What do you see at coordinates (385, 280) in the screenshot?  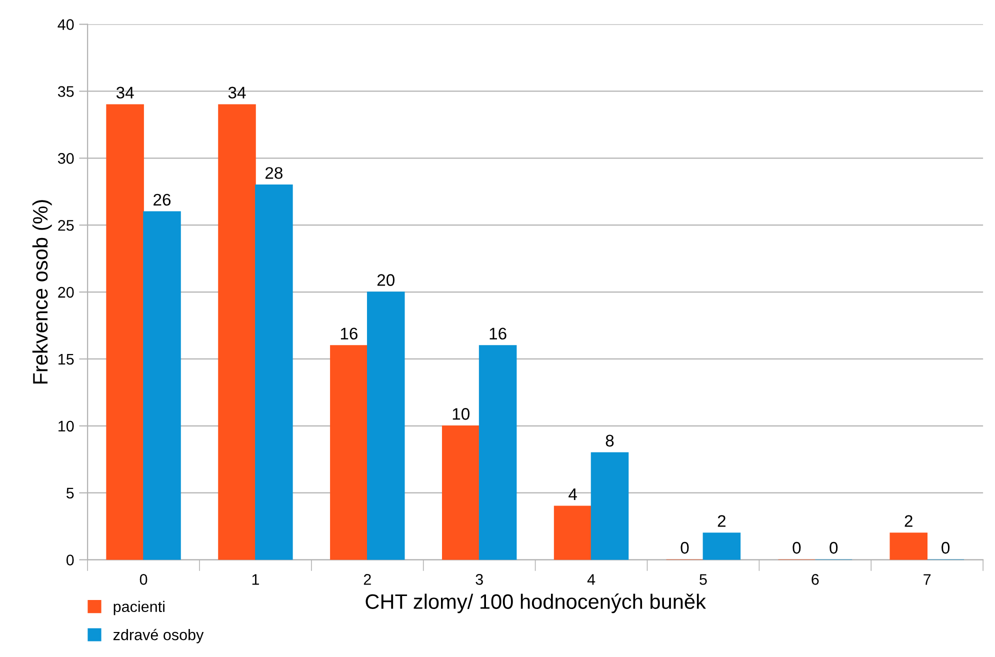 I see `data-label: 20` at bounding box center [385, 280].